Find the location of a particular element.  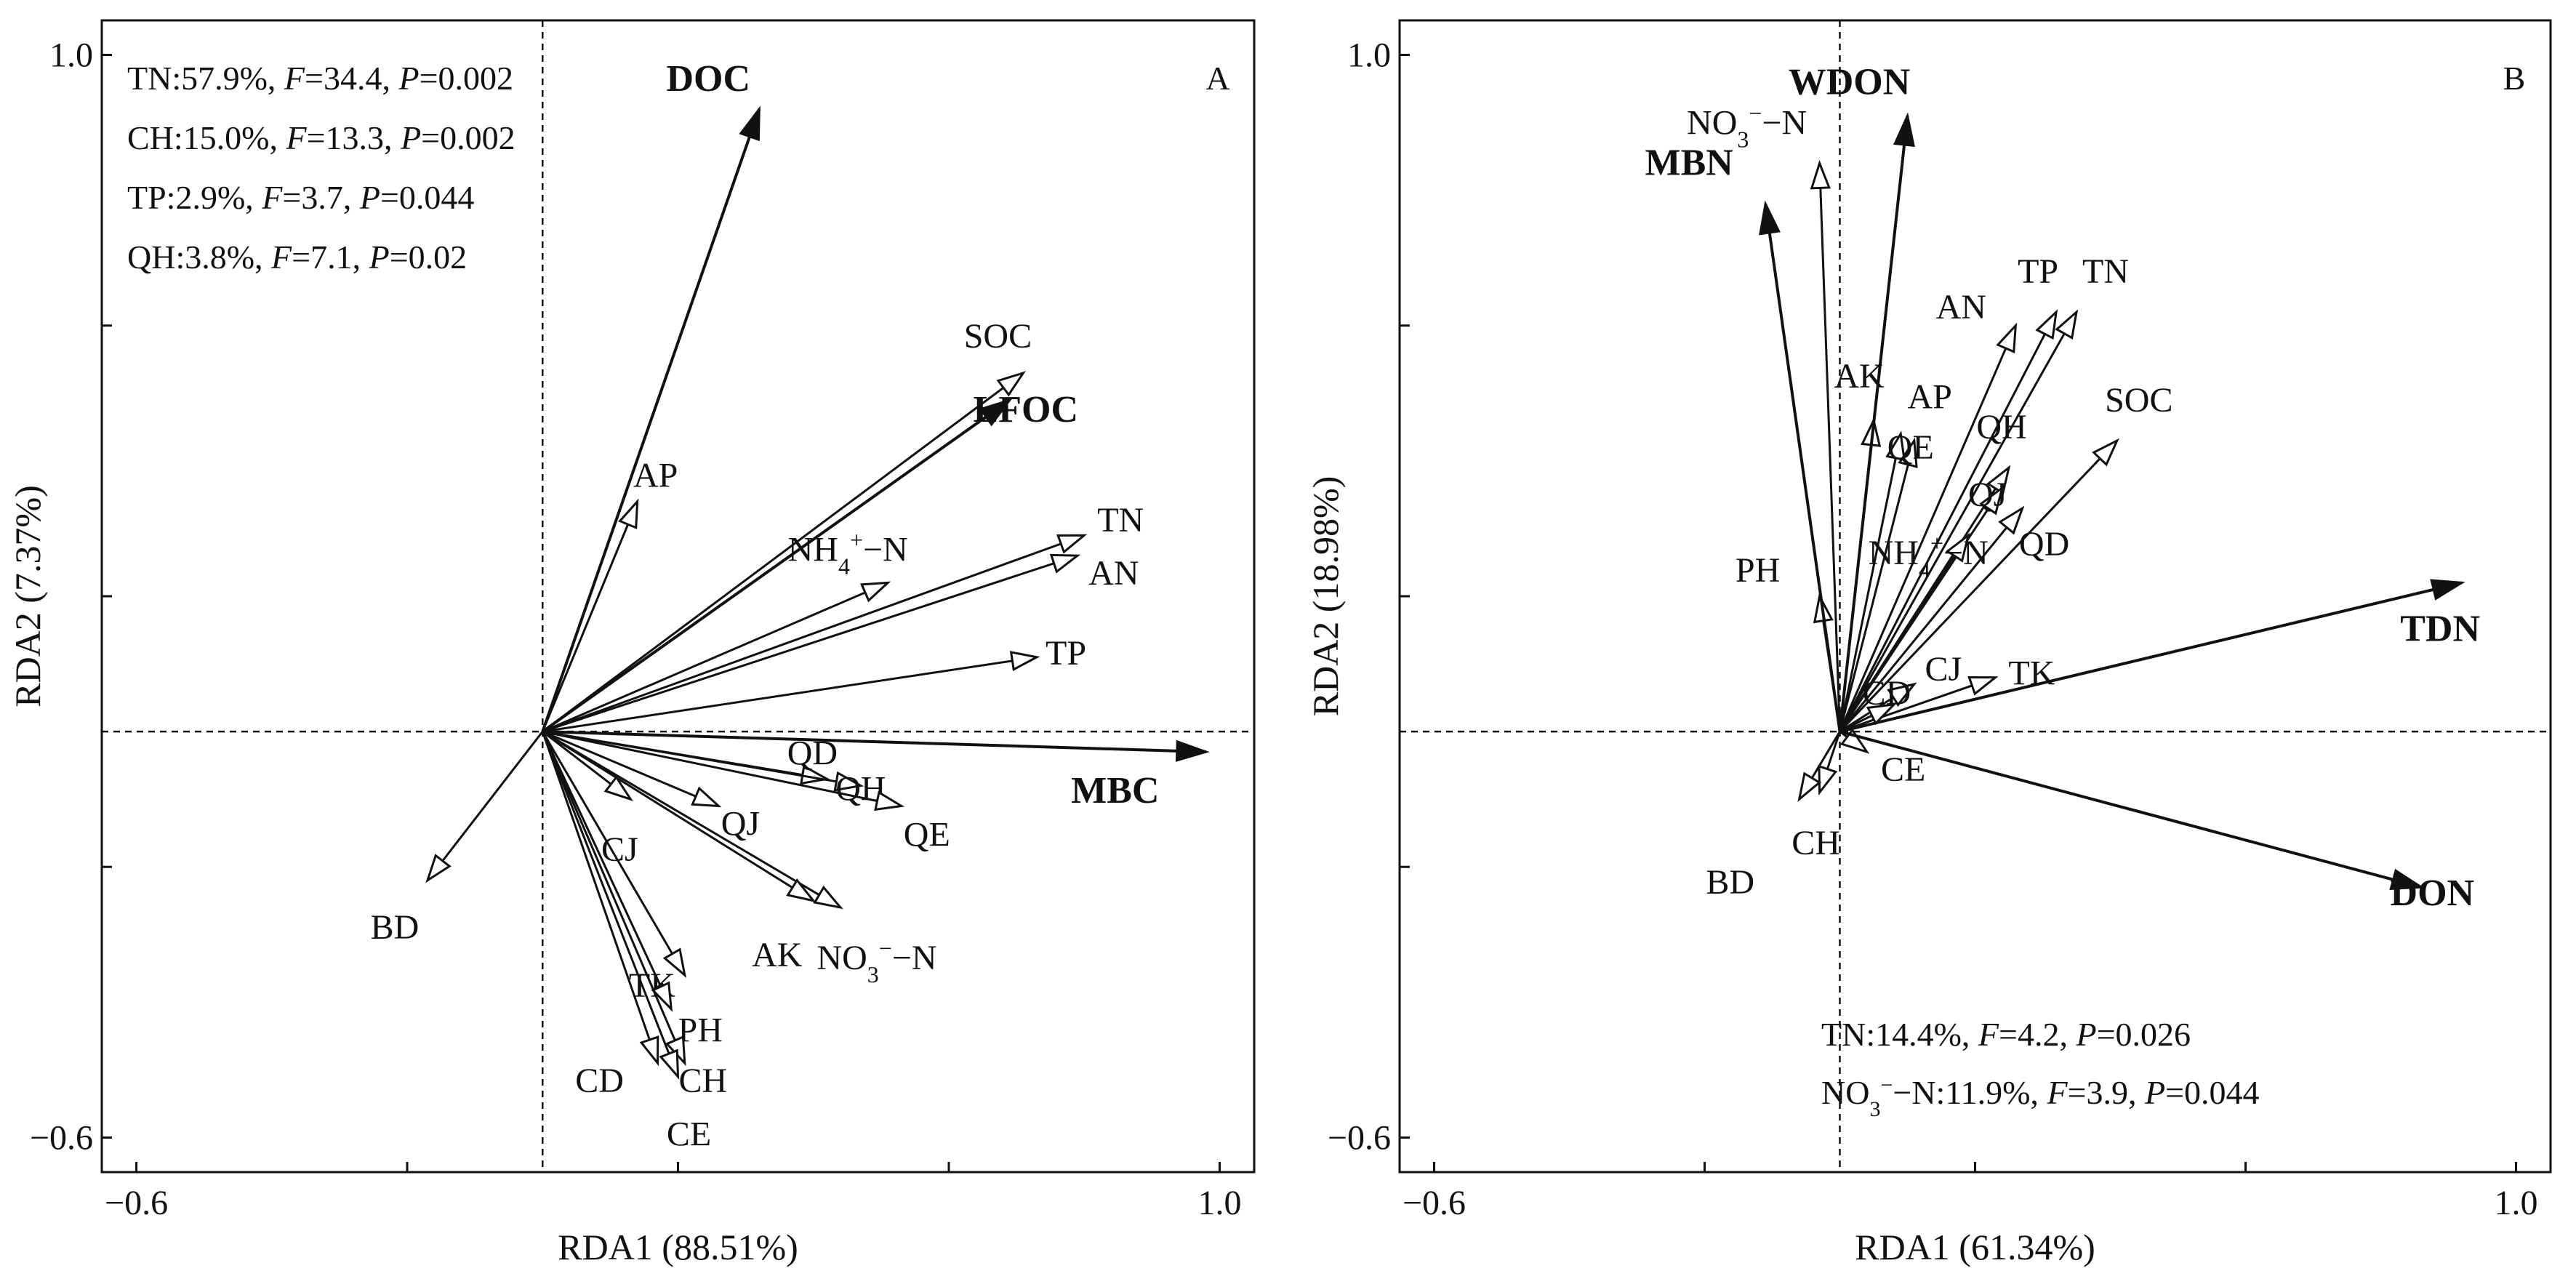

panel-letter: A is located at coordinates (1217, 78).